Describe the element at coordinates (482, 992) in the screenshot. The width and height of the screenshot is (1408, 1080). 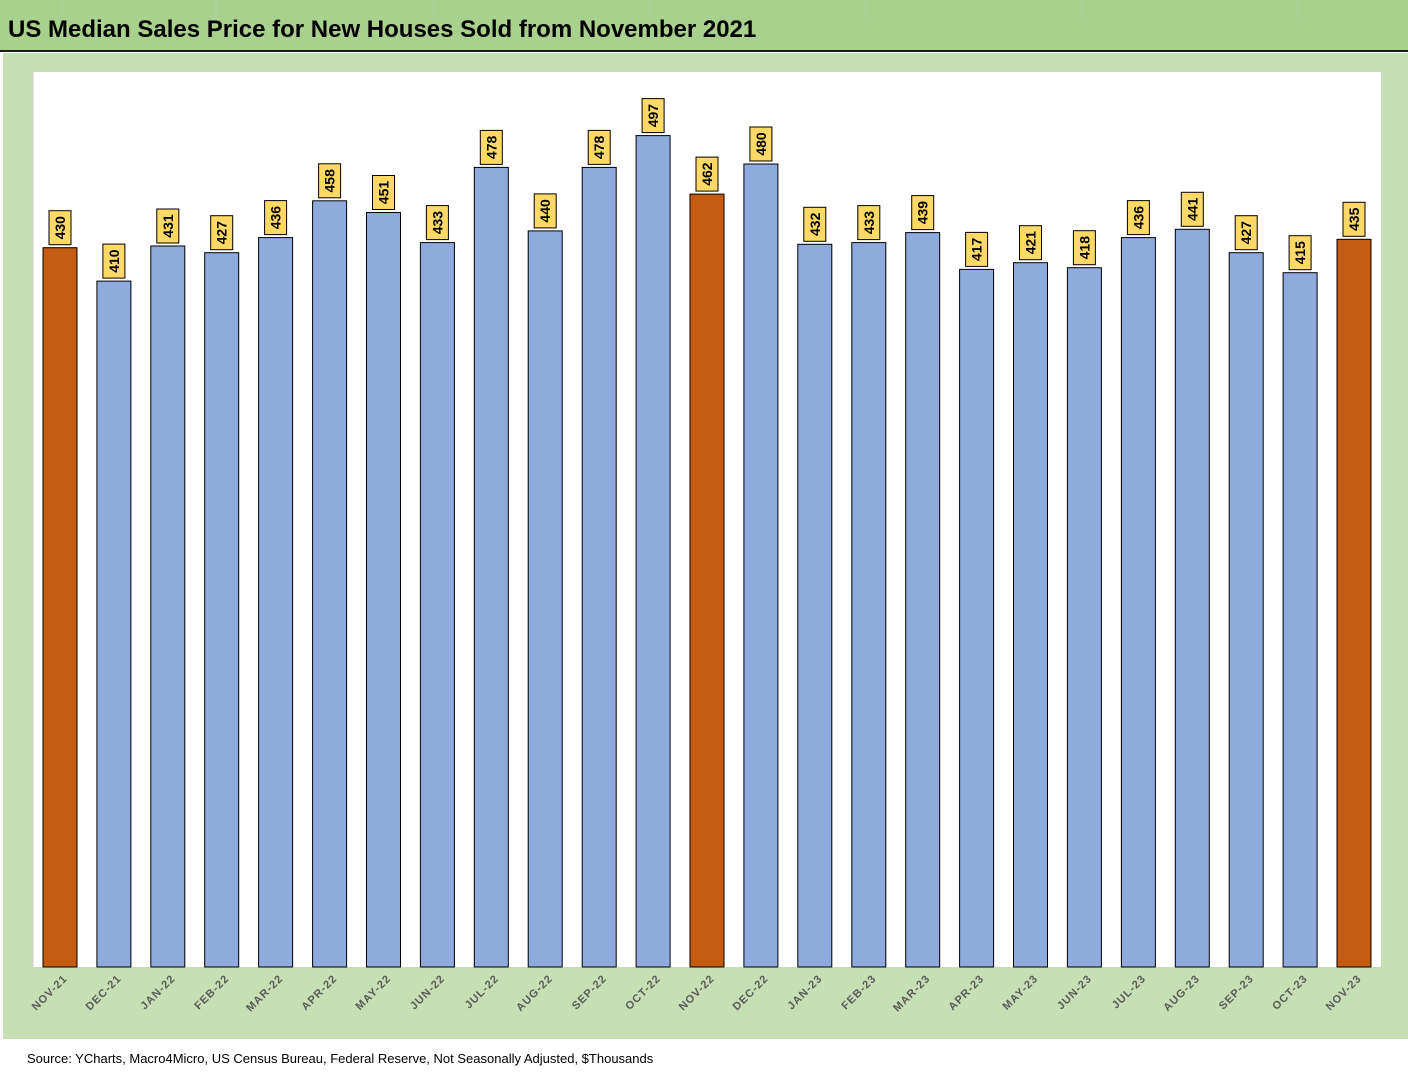
I see `x-tick-label-jul-22: JUL-22` at that location.